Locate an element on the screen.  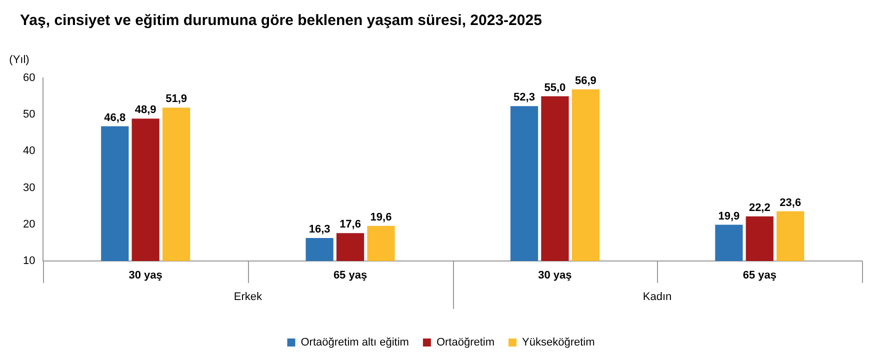
data-label: 56,9 is located at coordinates (585, 80).